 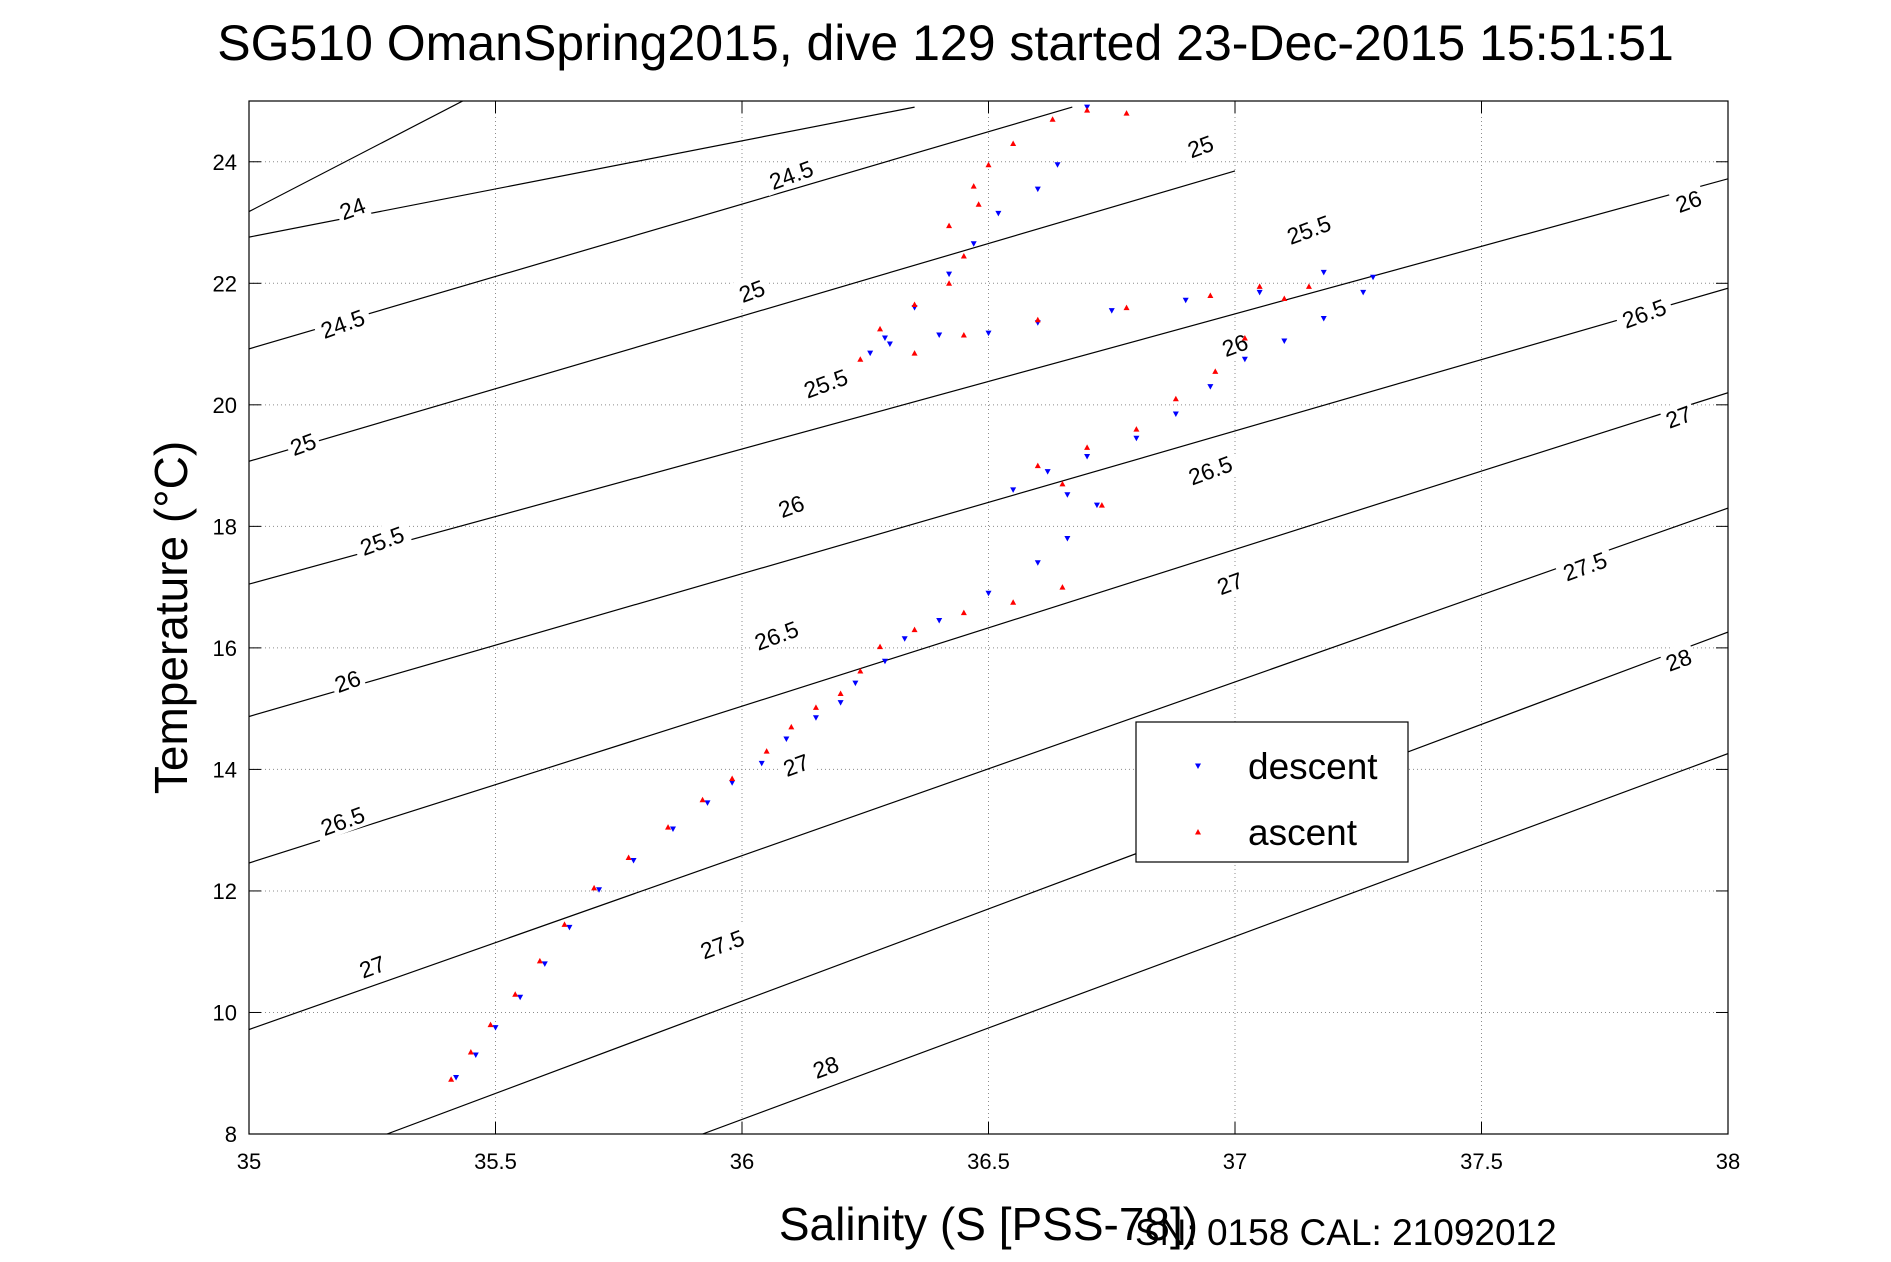 What do you see at coordinates (495, 1161) in the screenshot?
I see `x-tick-label: 35.5` at bounding box center [495, 1161].